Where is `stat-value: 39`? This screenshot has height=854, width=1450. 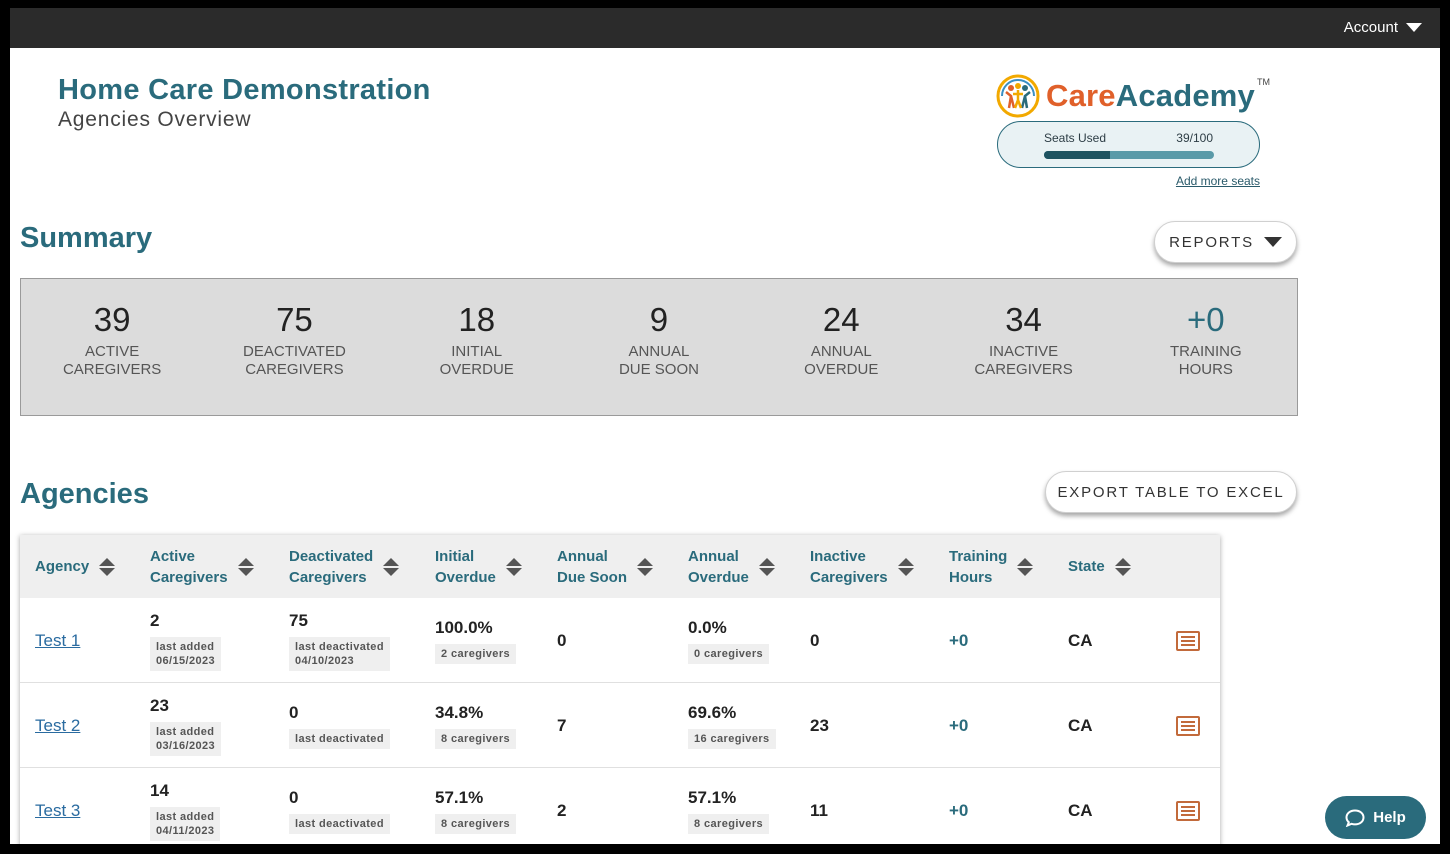 stat-value: 39 is located at coordinates (112, 319).